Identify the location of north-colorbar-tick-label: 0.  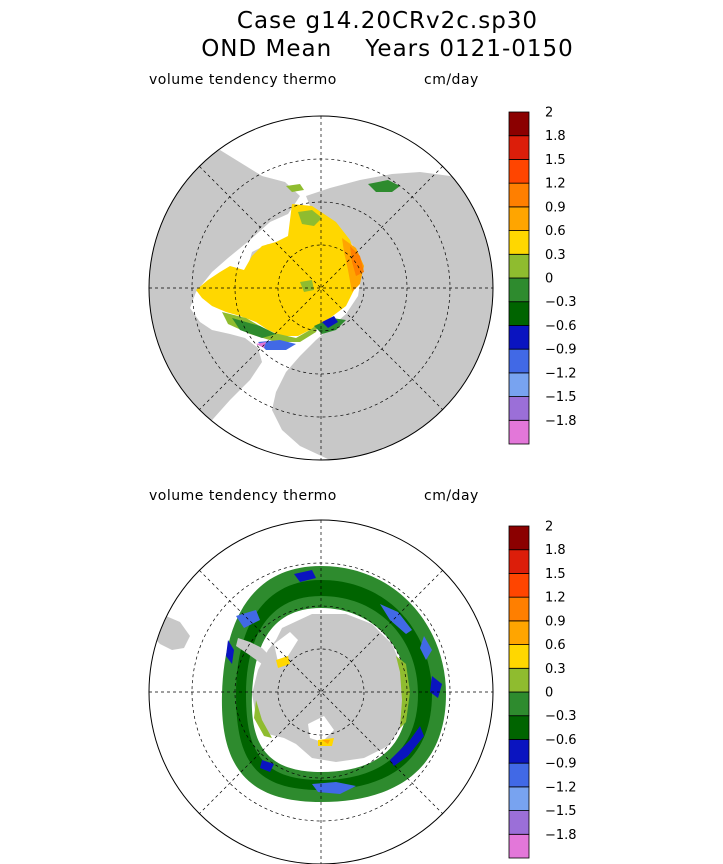
(549, 279).